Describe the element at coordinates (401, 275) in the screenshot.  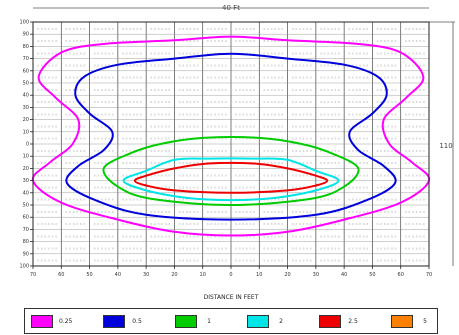
I see `x-tick-label: 60` at that location.